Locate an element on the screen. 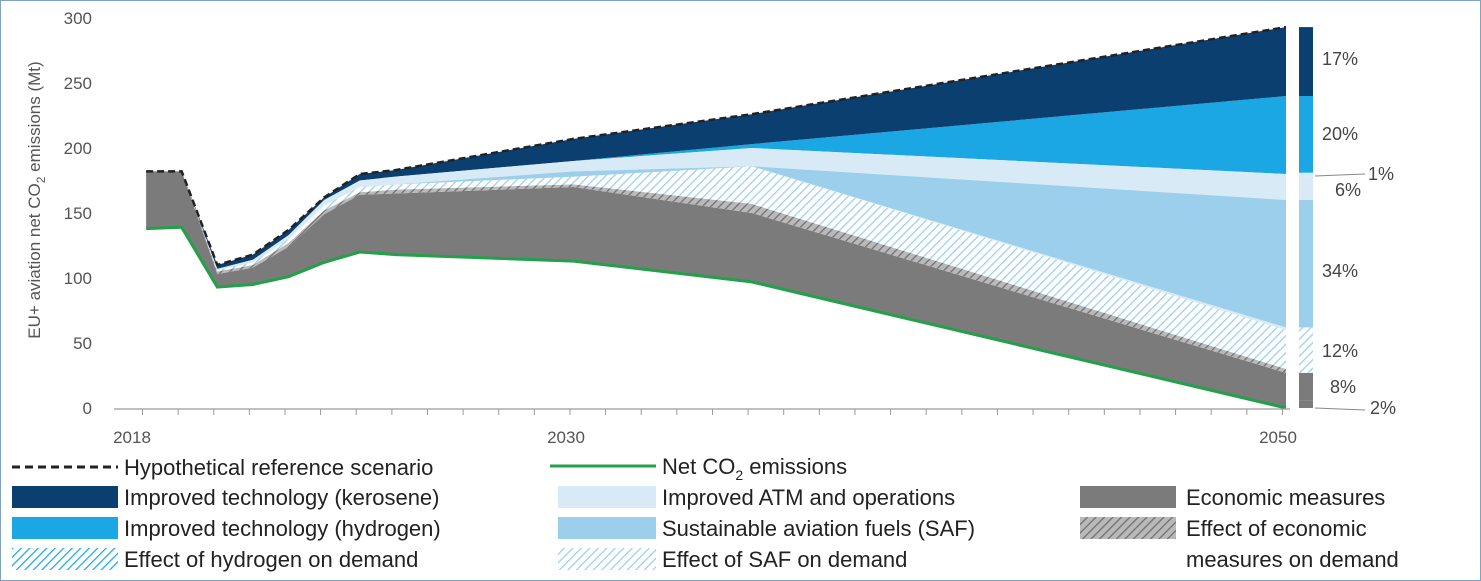 The width and height of the screenshot is (1481, 581). x-tick-label-2018: 2018 is located at coordinates (132, 437).